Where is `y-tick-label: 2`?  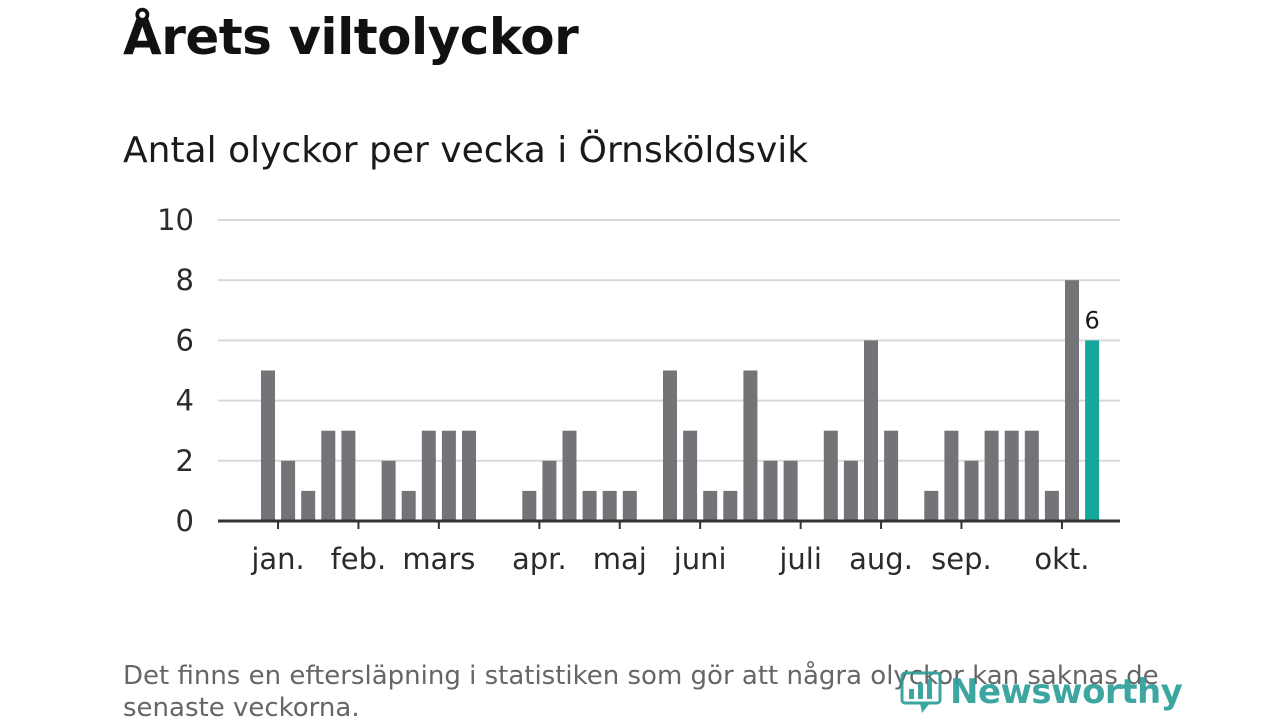 y-tick-label: 2 is located at coordinates (185, 461).